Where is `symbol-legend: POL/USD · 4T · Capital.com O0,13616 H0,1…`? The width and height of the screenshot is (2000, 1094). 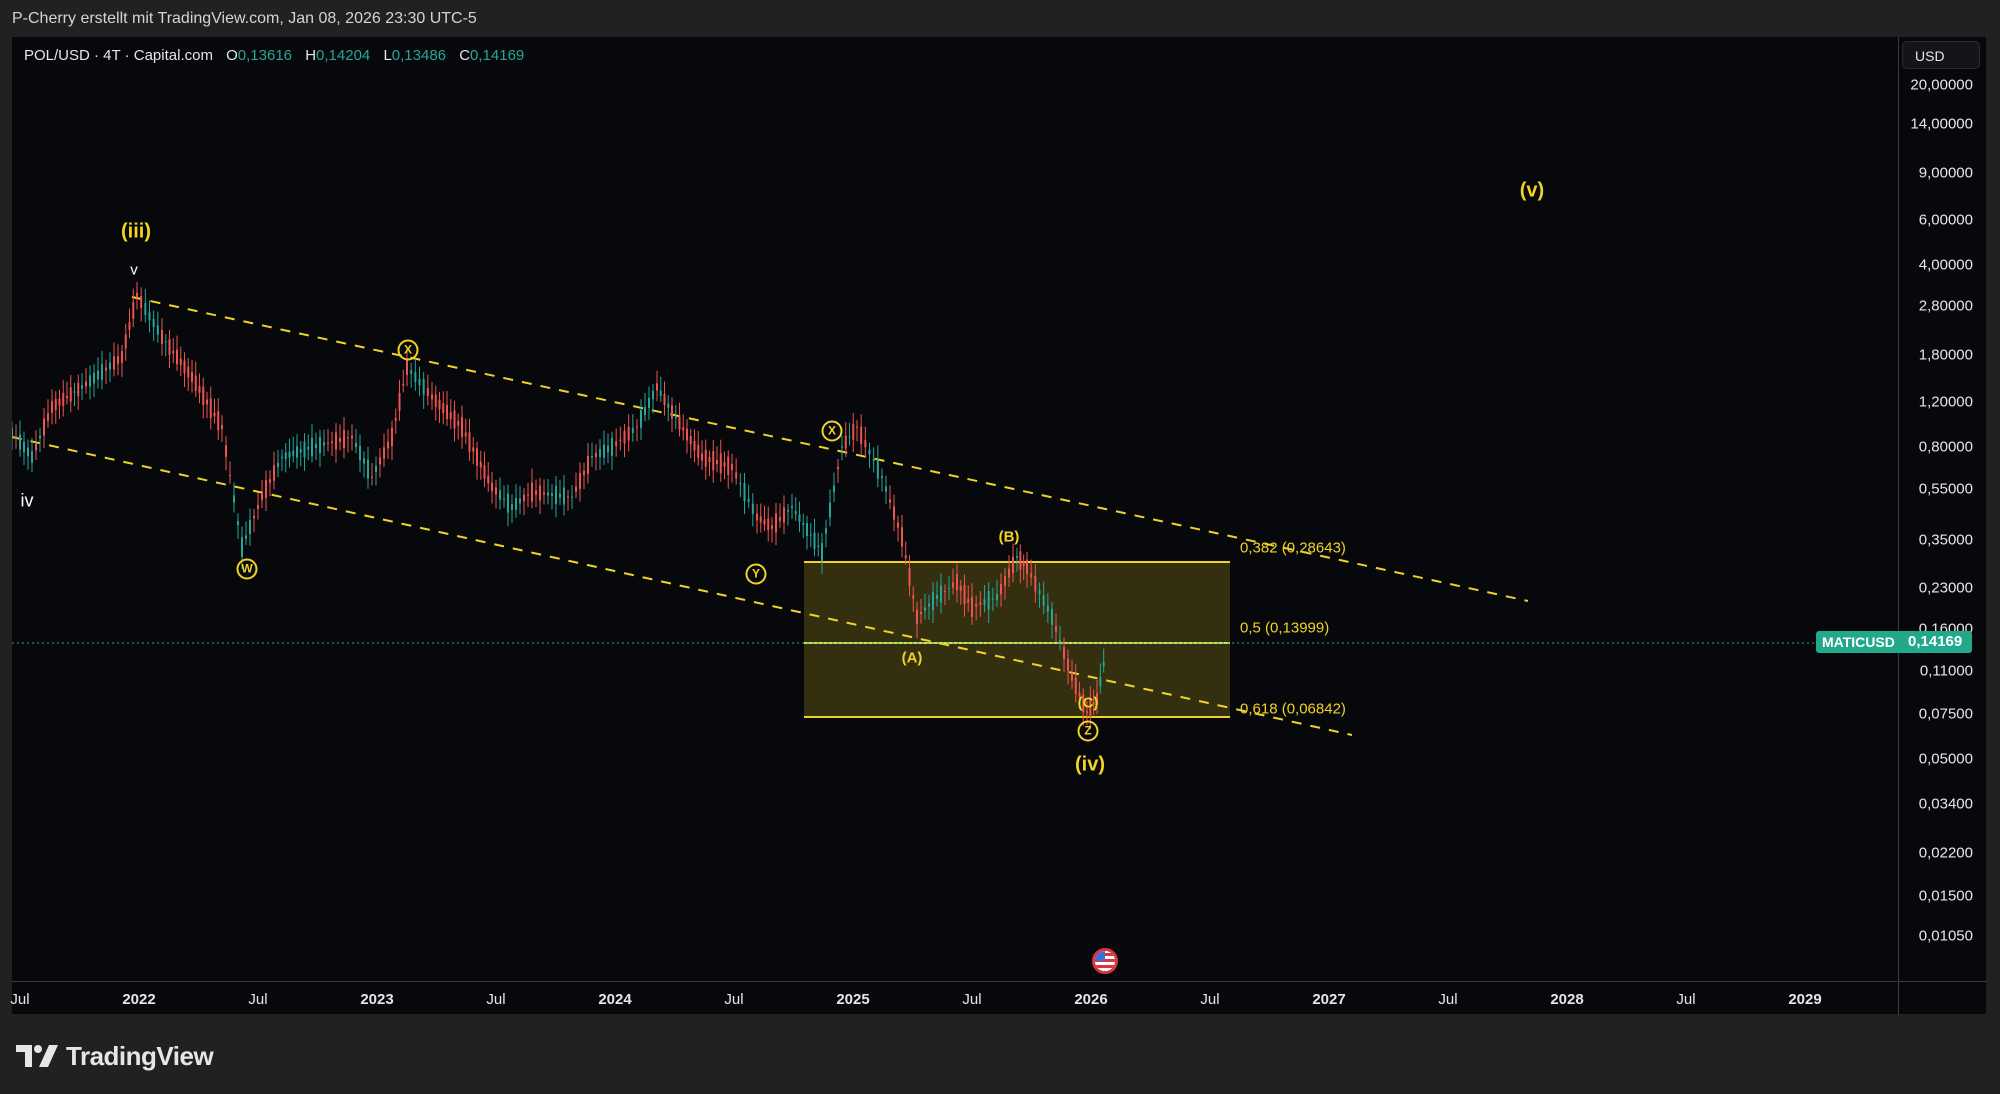
symbol-legend: POL/USD · 4T · Capital.com O0,13616 H0,1… is located at coordinates (274, 55).